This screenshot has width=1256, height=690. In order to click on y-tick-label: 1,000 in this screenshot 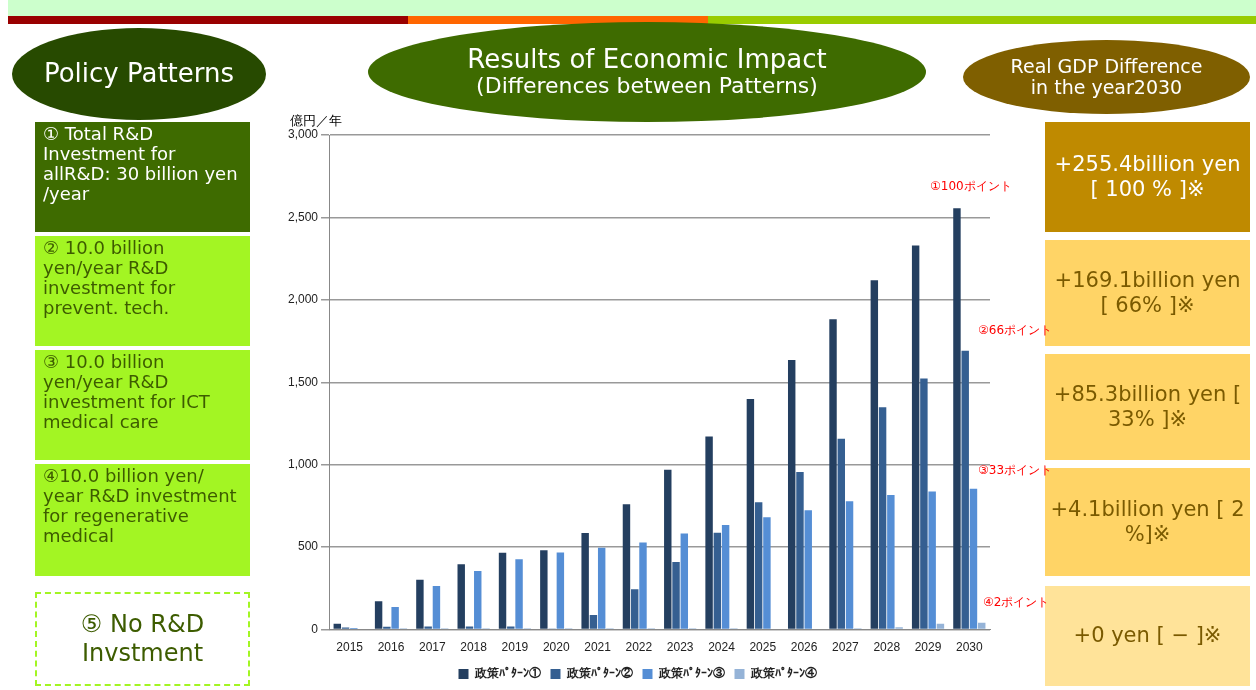, I will do `click(303, 464)`.